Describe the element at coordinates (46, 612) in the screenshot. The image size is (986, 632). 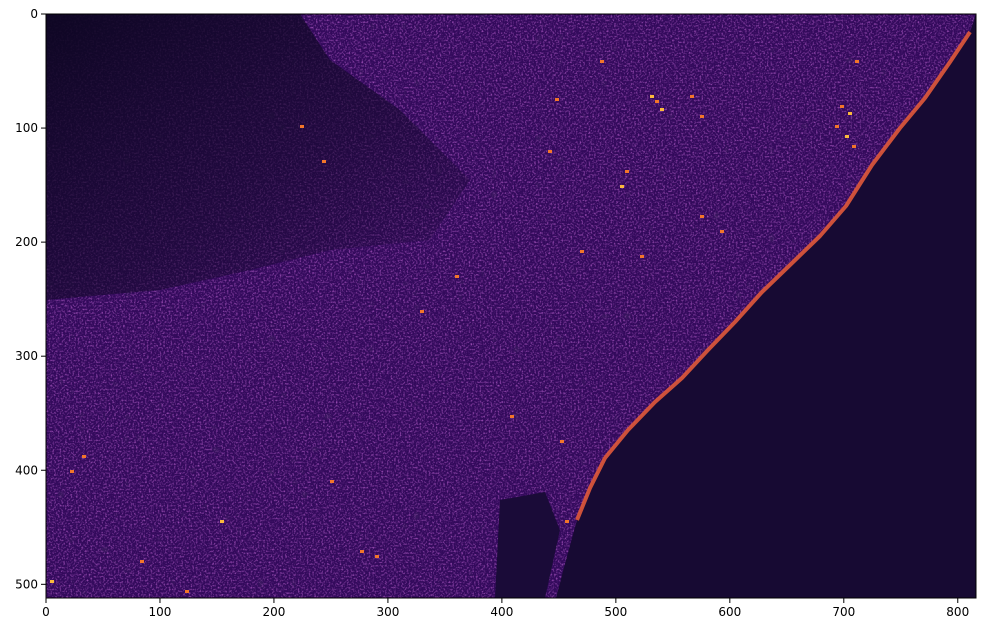
I see `x-tick-label: 0` at that location.